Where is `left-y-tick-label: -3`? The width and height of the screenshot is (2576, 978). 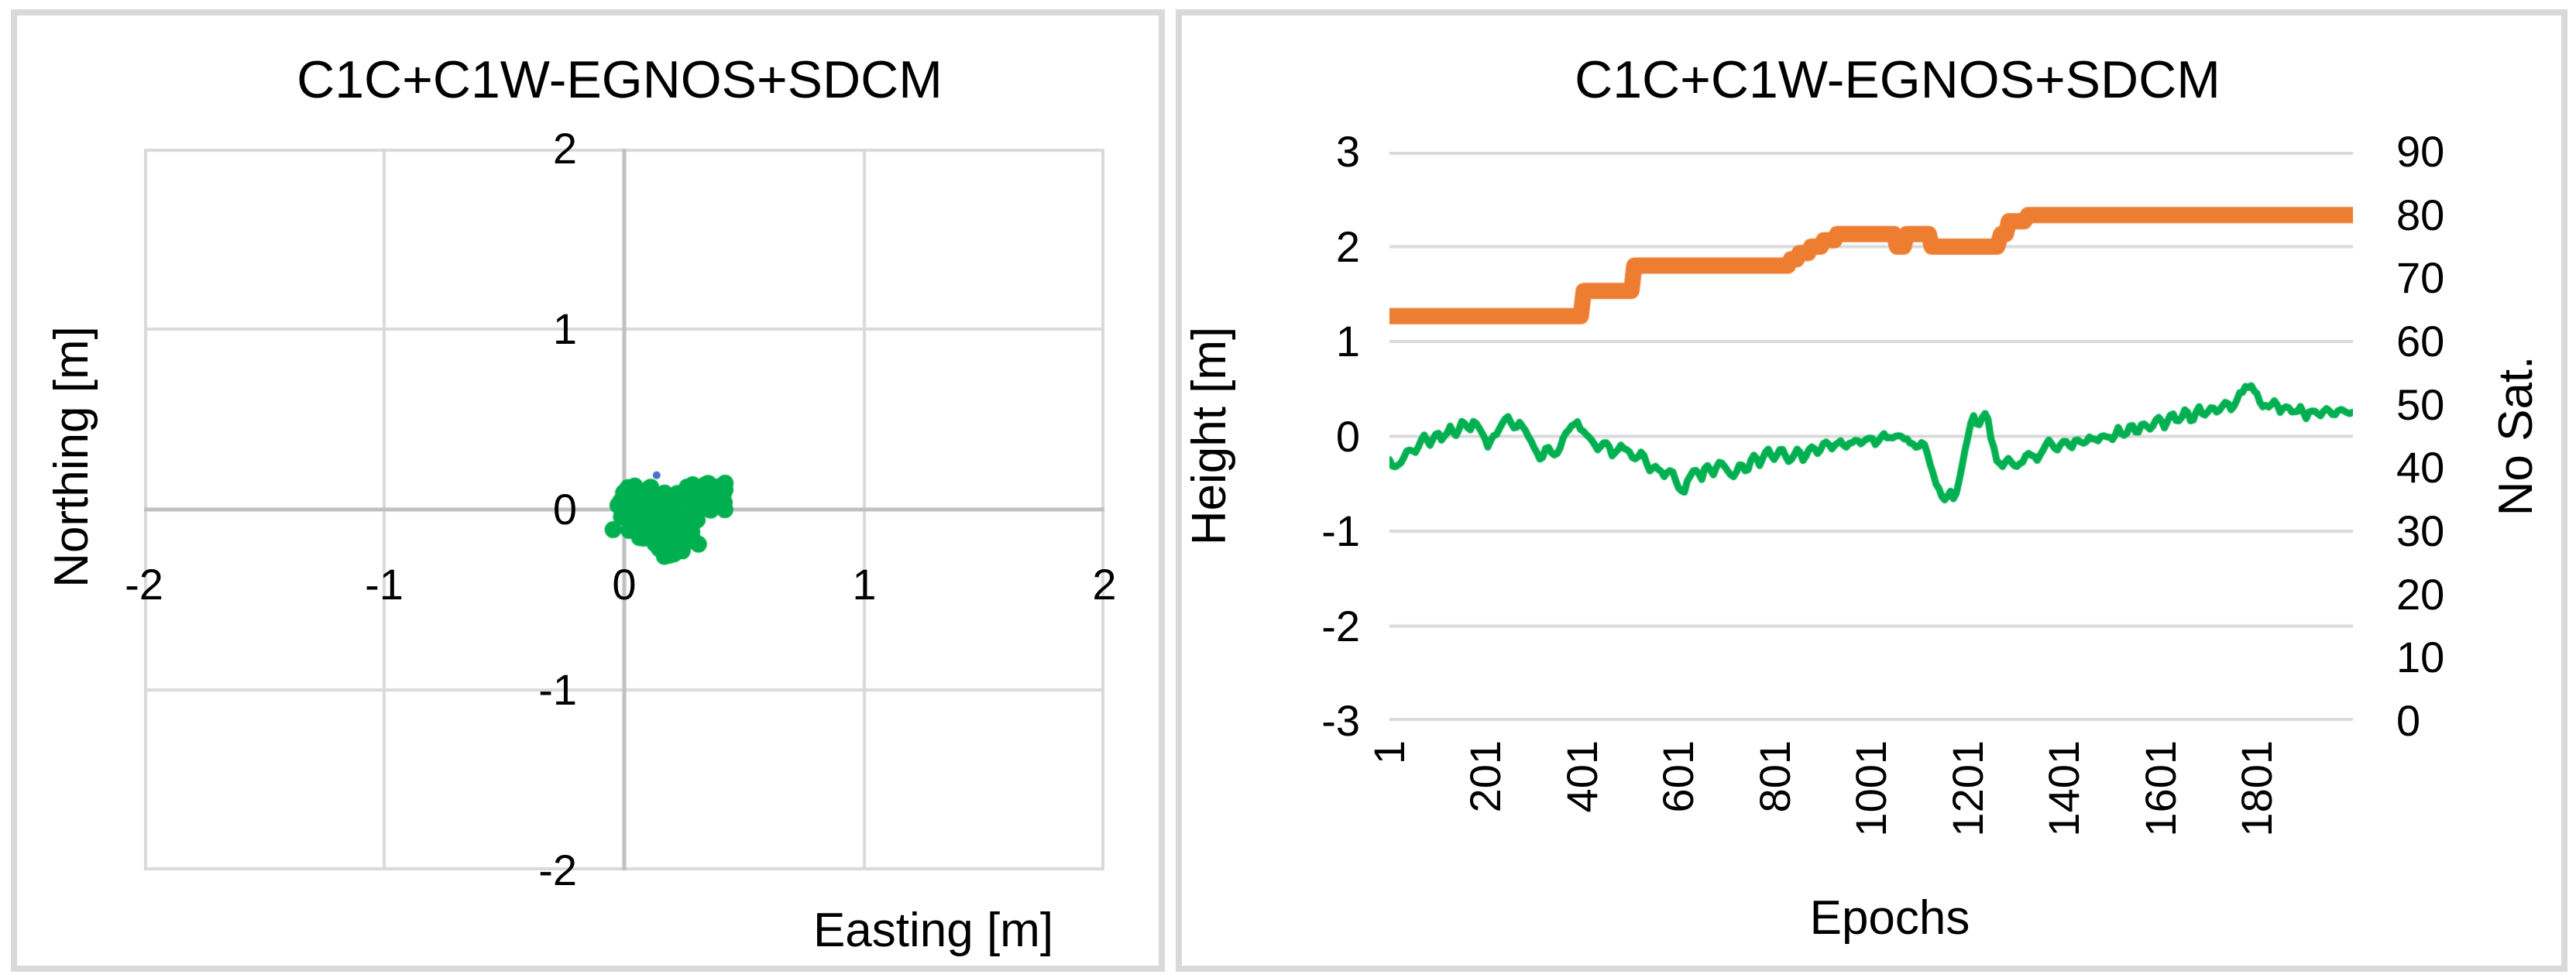
left-y-tick-label: -3 is located at coordinates (1340, 721).